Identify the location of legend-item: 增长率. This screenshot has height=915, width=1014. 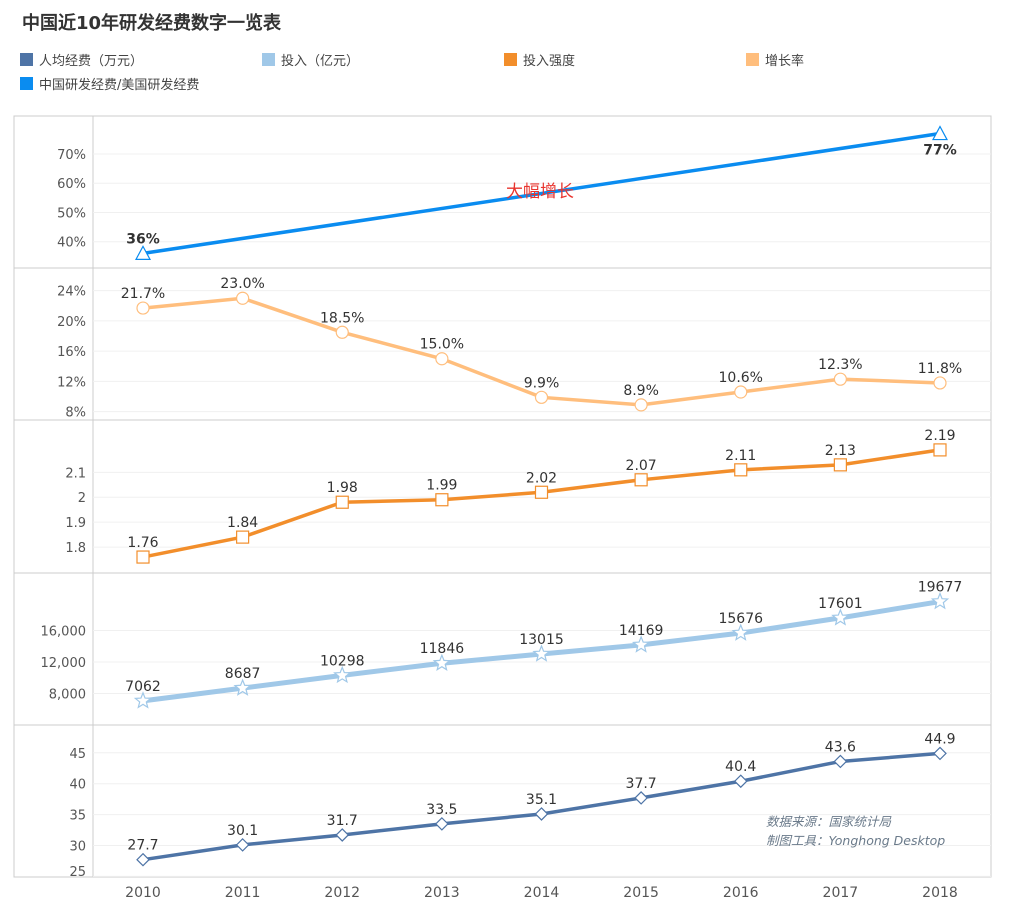
(775, 59).